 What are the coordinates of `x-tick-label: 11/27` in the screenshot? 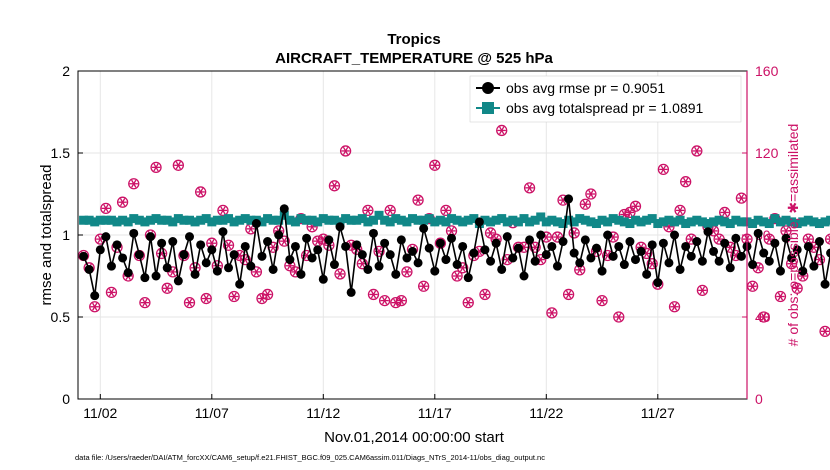 It's located at (658, 413).